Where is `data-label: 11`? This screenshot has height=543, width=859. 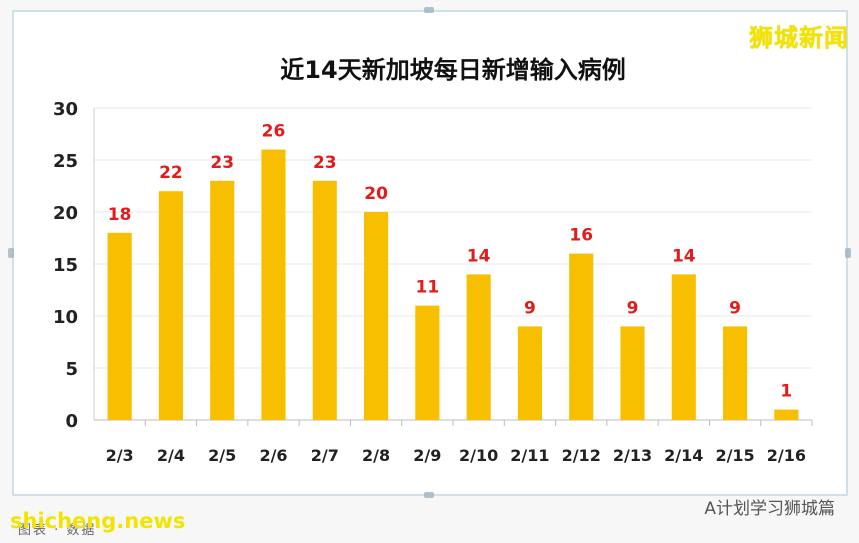 data-label: 11 is located at coordinates (428, 288).